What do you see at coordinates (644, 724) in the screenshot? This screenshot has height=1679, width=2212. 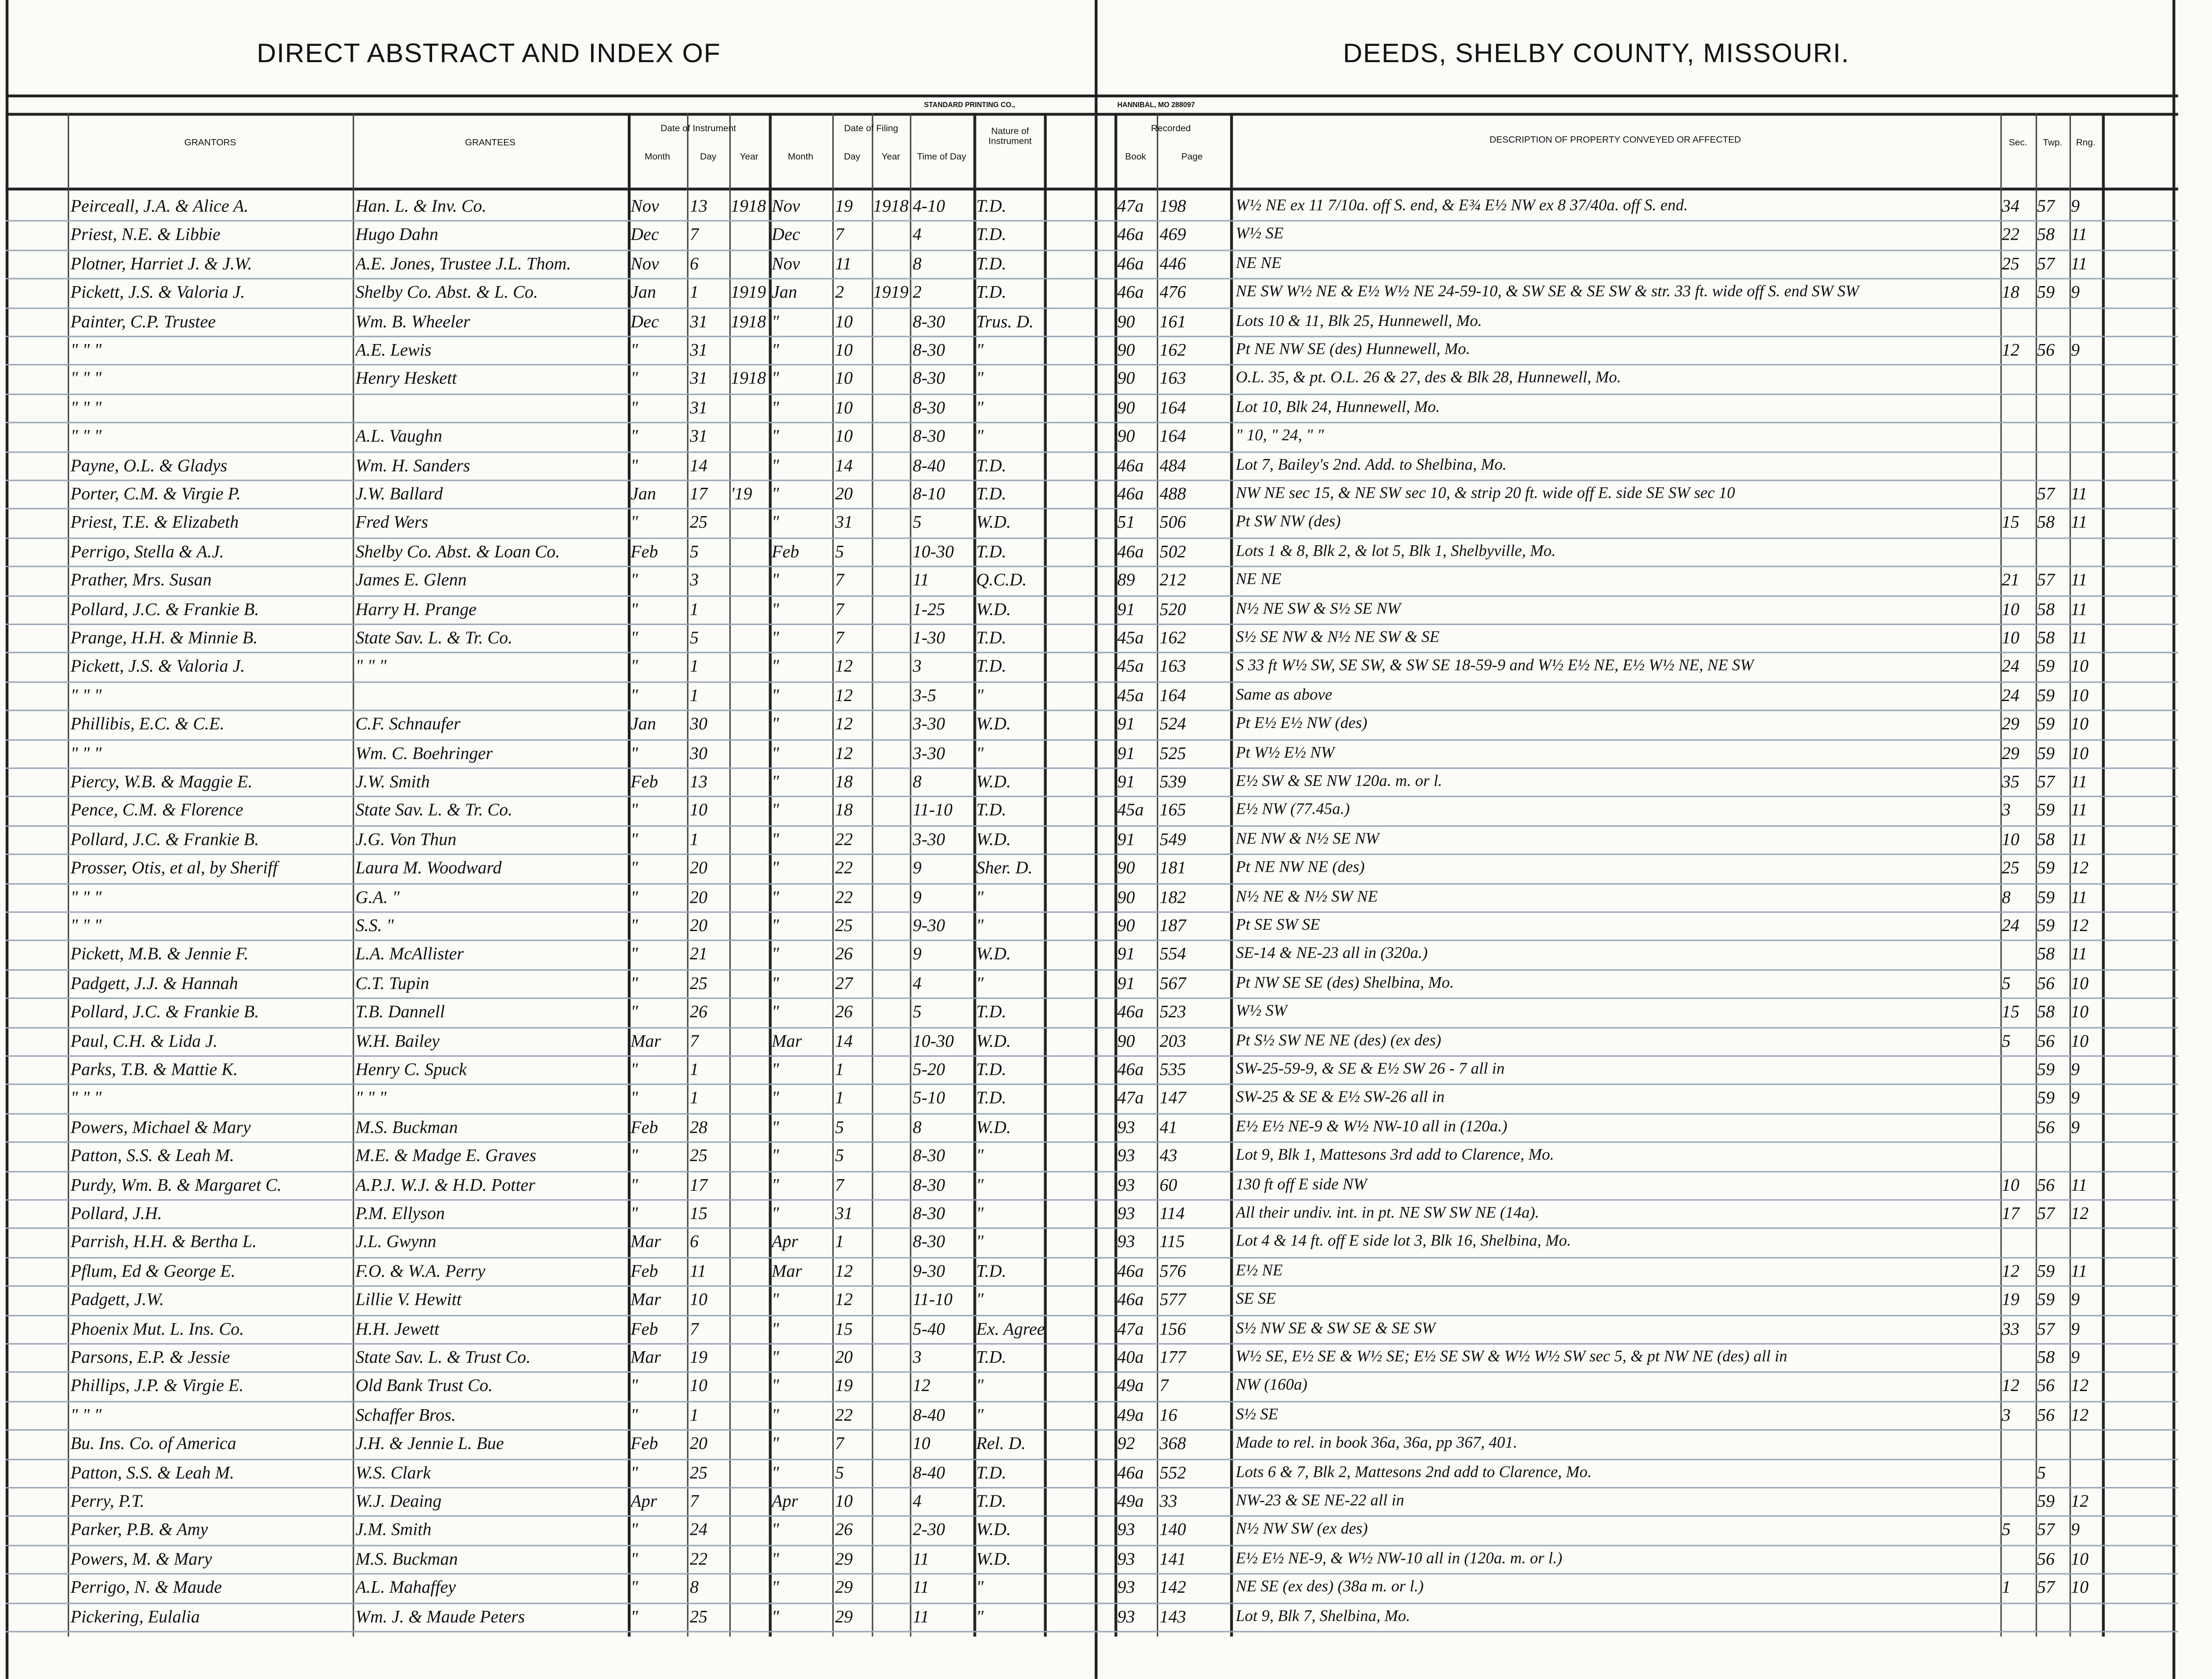 I see `cell-inst-month: Jan` at bounding box center [644, 724].